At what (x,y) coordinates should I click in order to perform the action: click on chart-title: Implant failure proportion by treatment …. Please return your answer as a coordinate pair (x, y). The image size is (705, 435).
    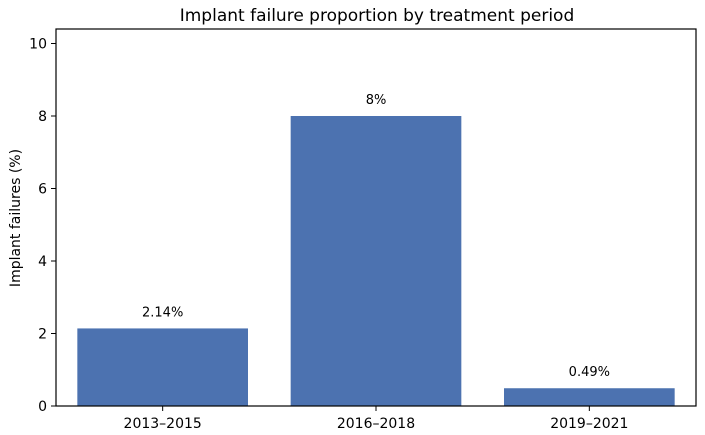
    Looking at the image, I should click on (377, 16).